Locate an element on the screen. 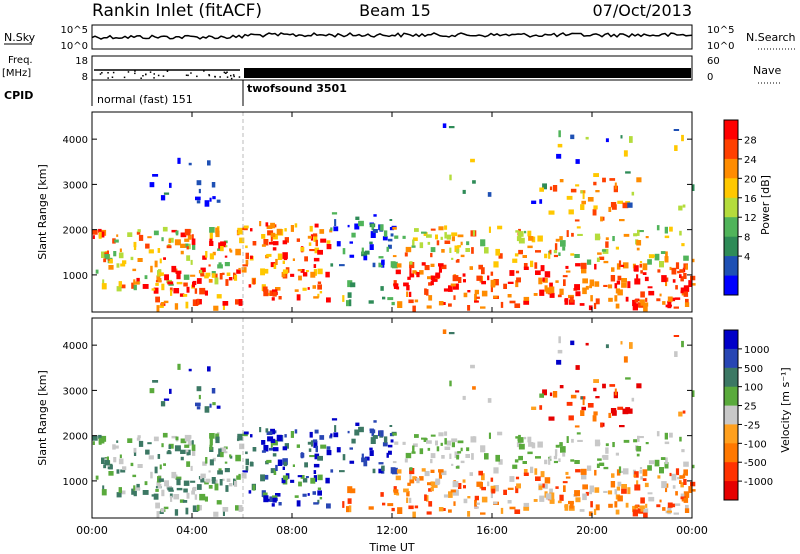  nave-dot is located at coordinates (158, 75).